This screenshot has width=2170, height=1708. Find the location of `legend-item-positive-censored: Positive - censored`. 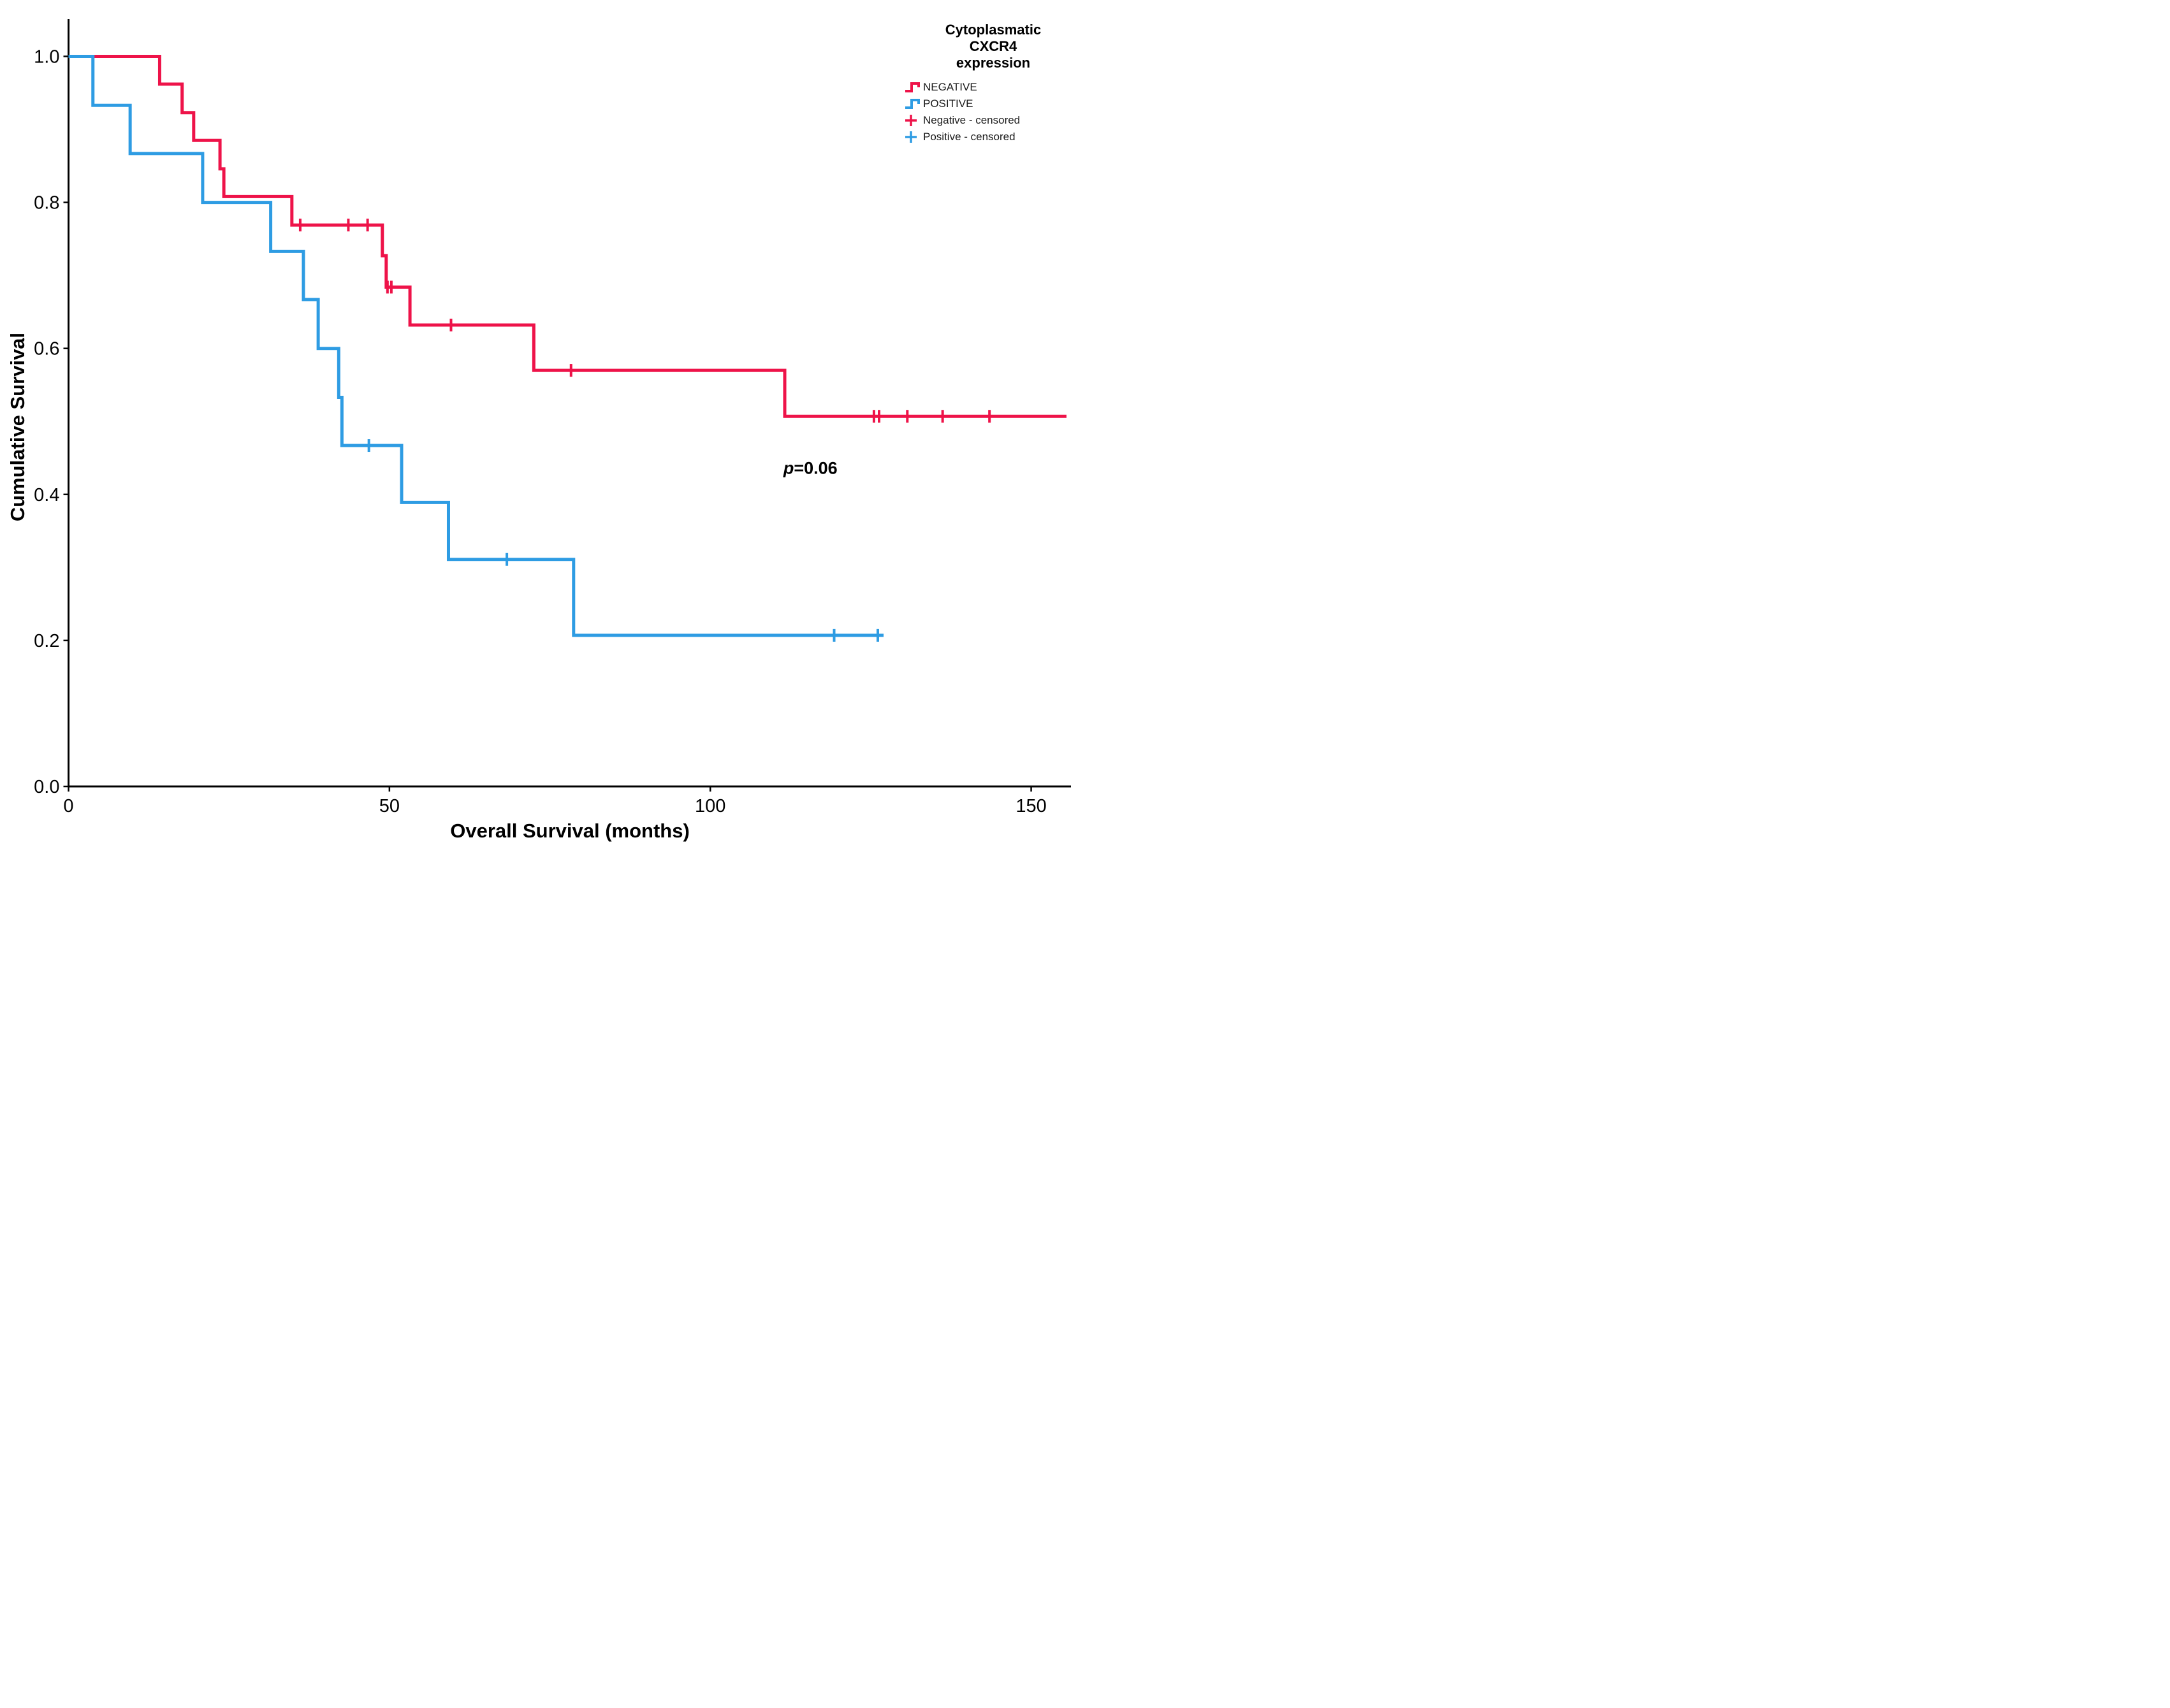

legend-item-positive-censored: Positive - censored is located at coordinates (993, 137).